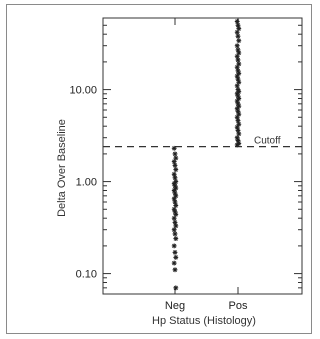 The height and width of the screenshot is (339, 320). What do you see at coordinates (83, 91) in the screenshot?
I see `y-tick-label: 10.00` at bounding box center [83, 91].